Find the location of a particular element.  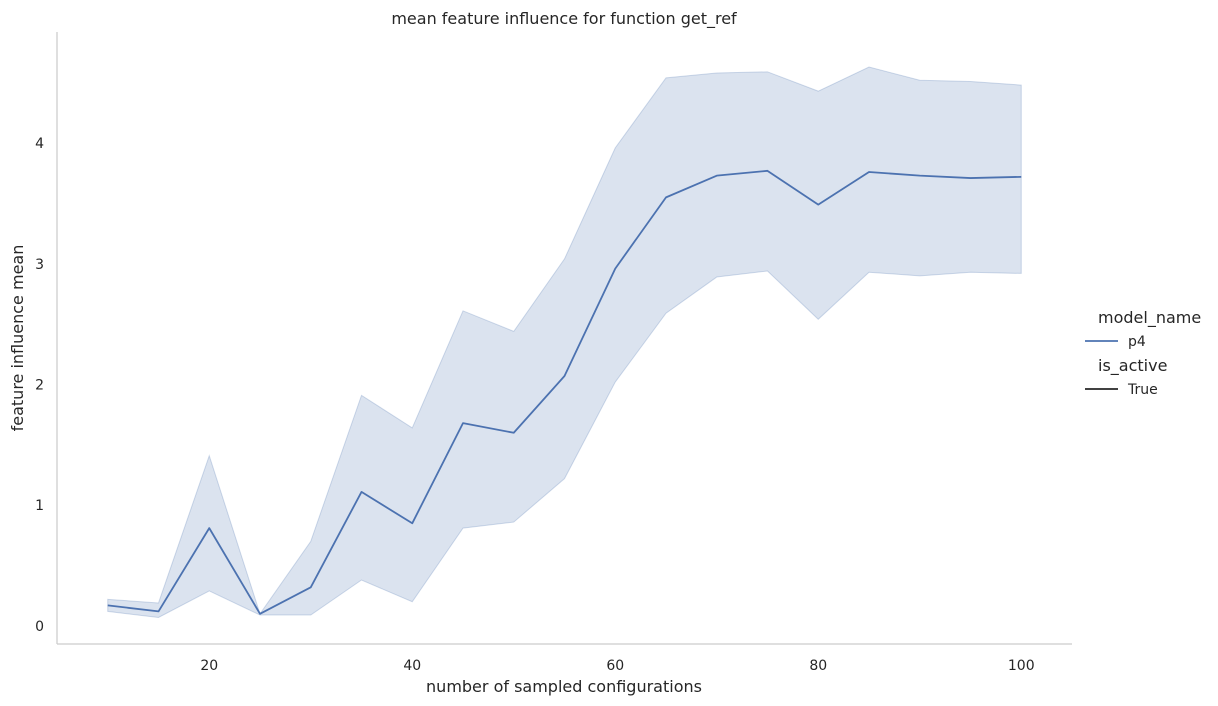

legend-hue-title: model_name is located at coordinates (1149, 318).